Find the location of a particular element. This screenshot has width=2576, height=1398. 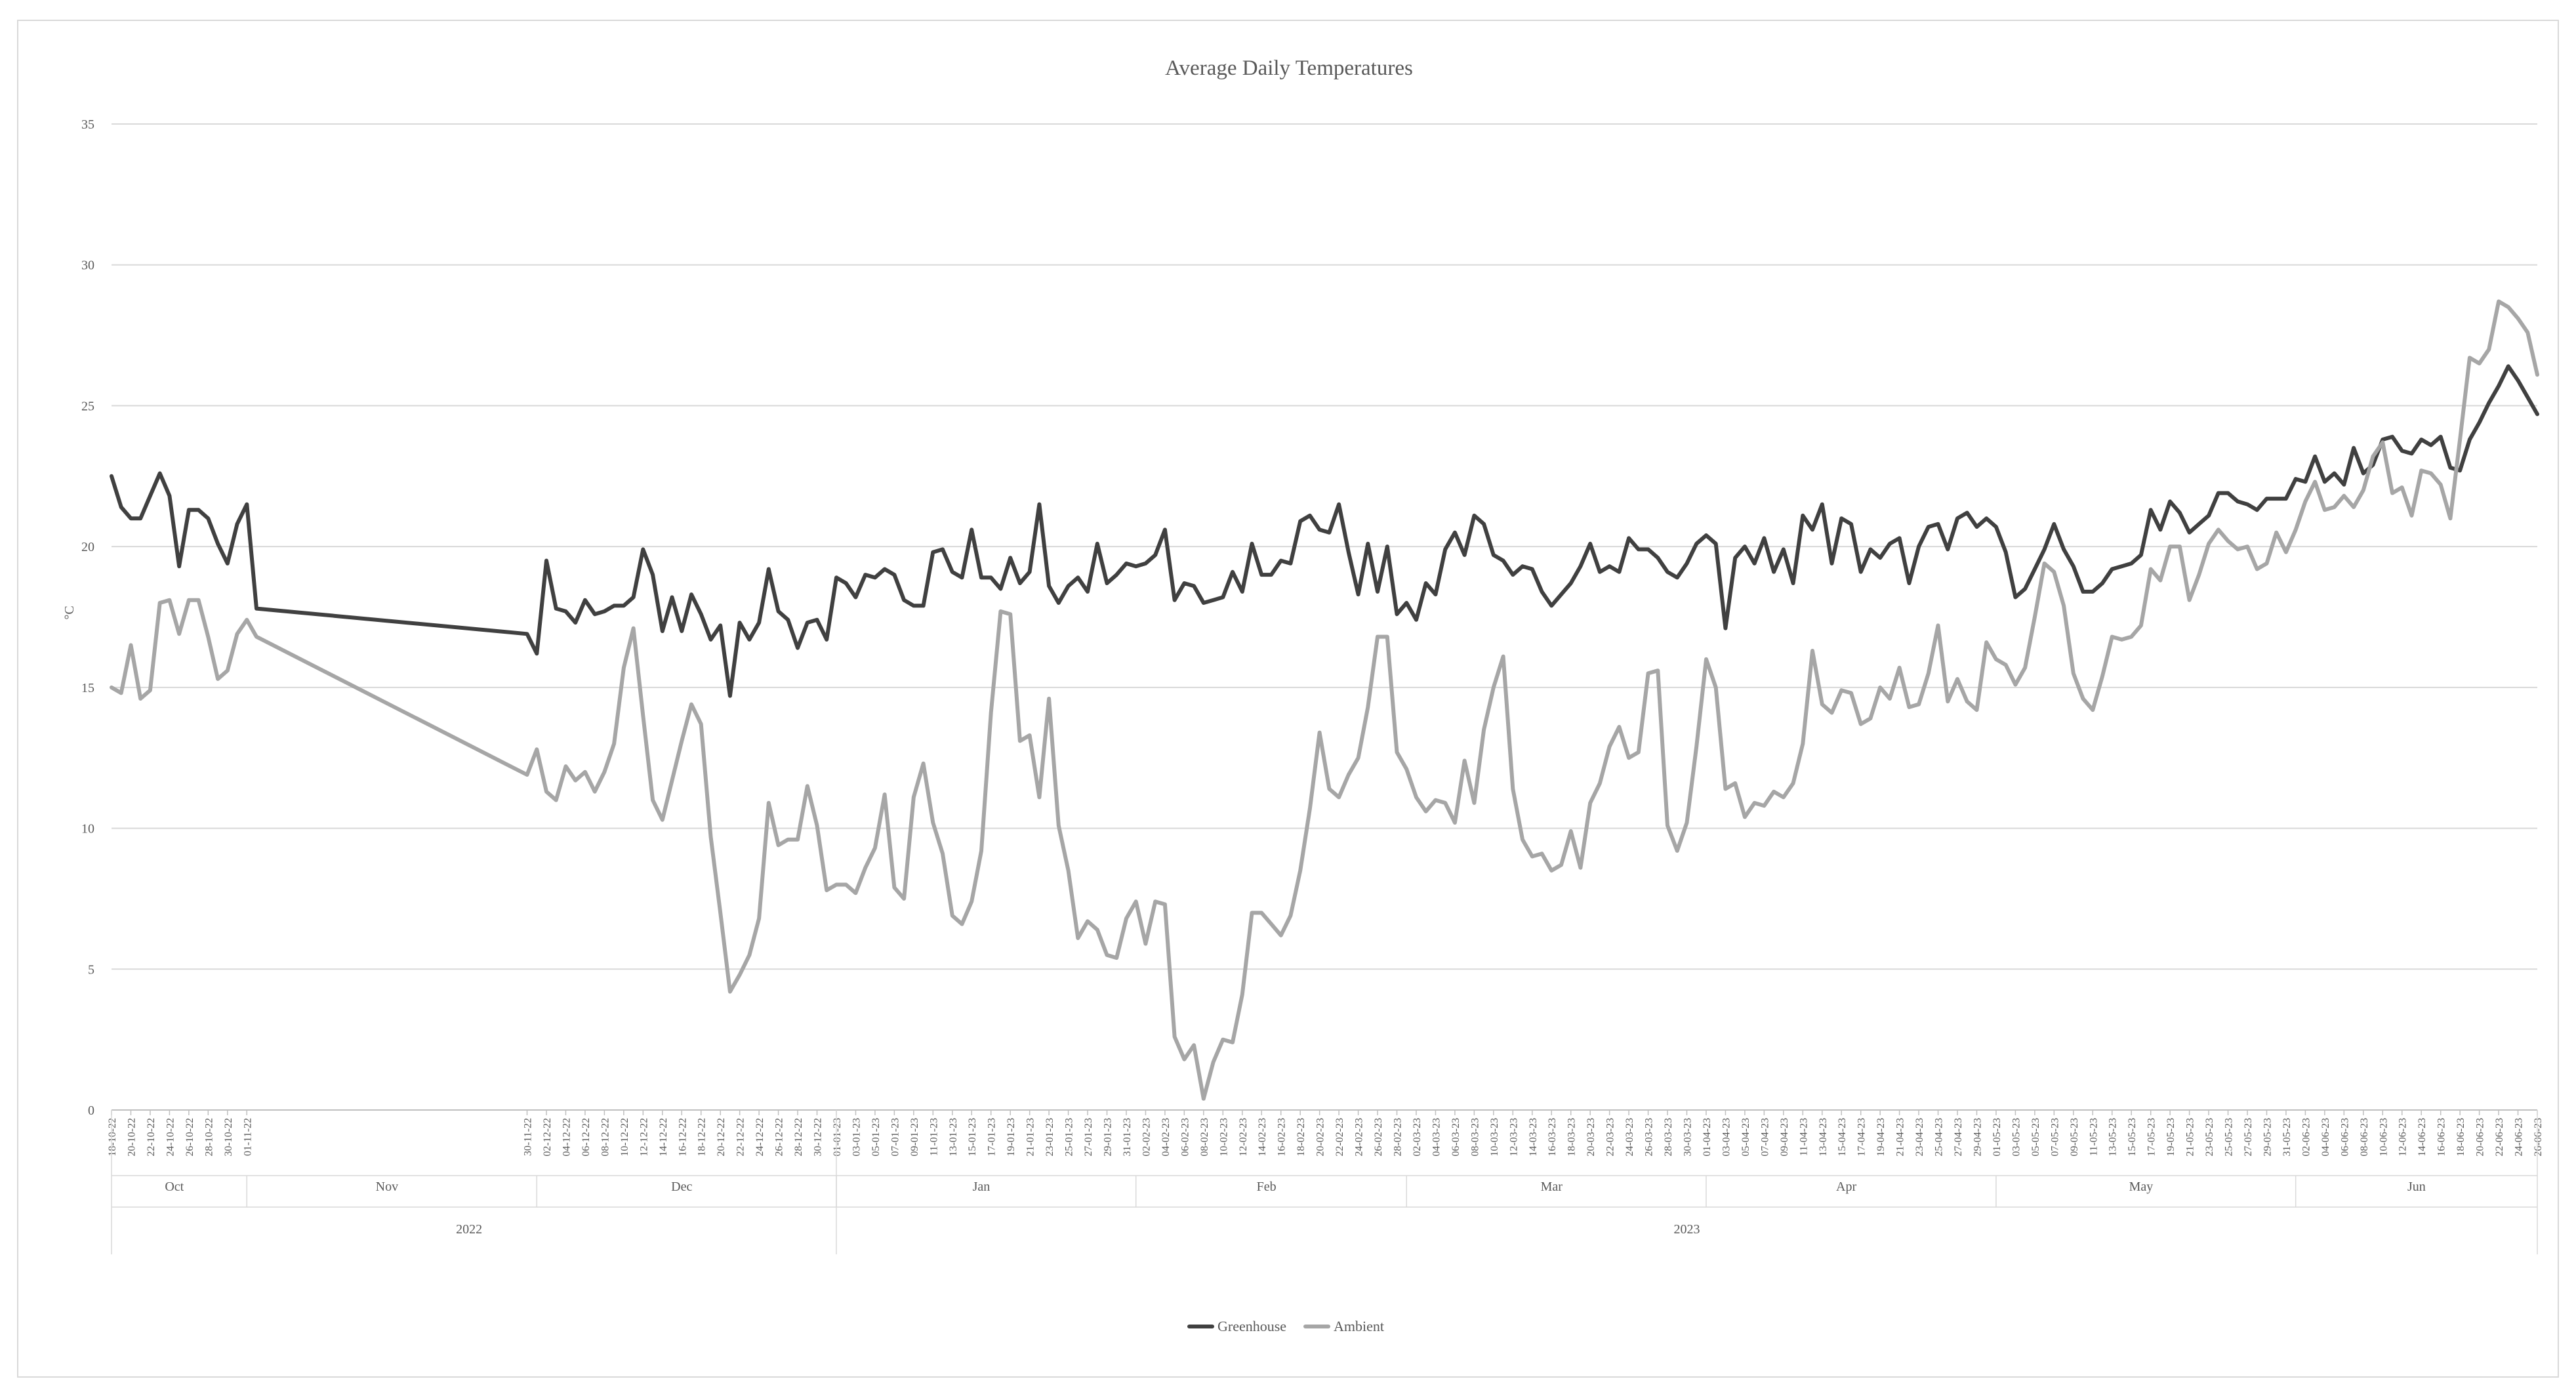

x-tick-label: 01-05-23 is located at coordinates (1997, 1137).